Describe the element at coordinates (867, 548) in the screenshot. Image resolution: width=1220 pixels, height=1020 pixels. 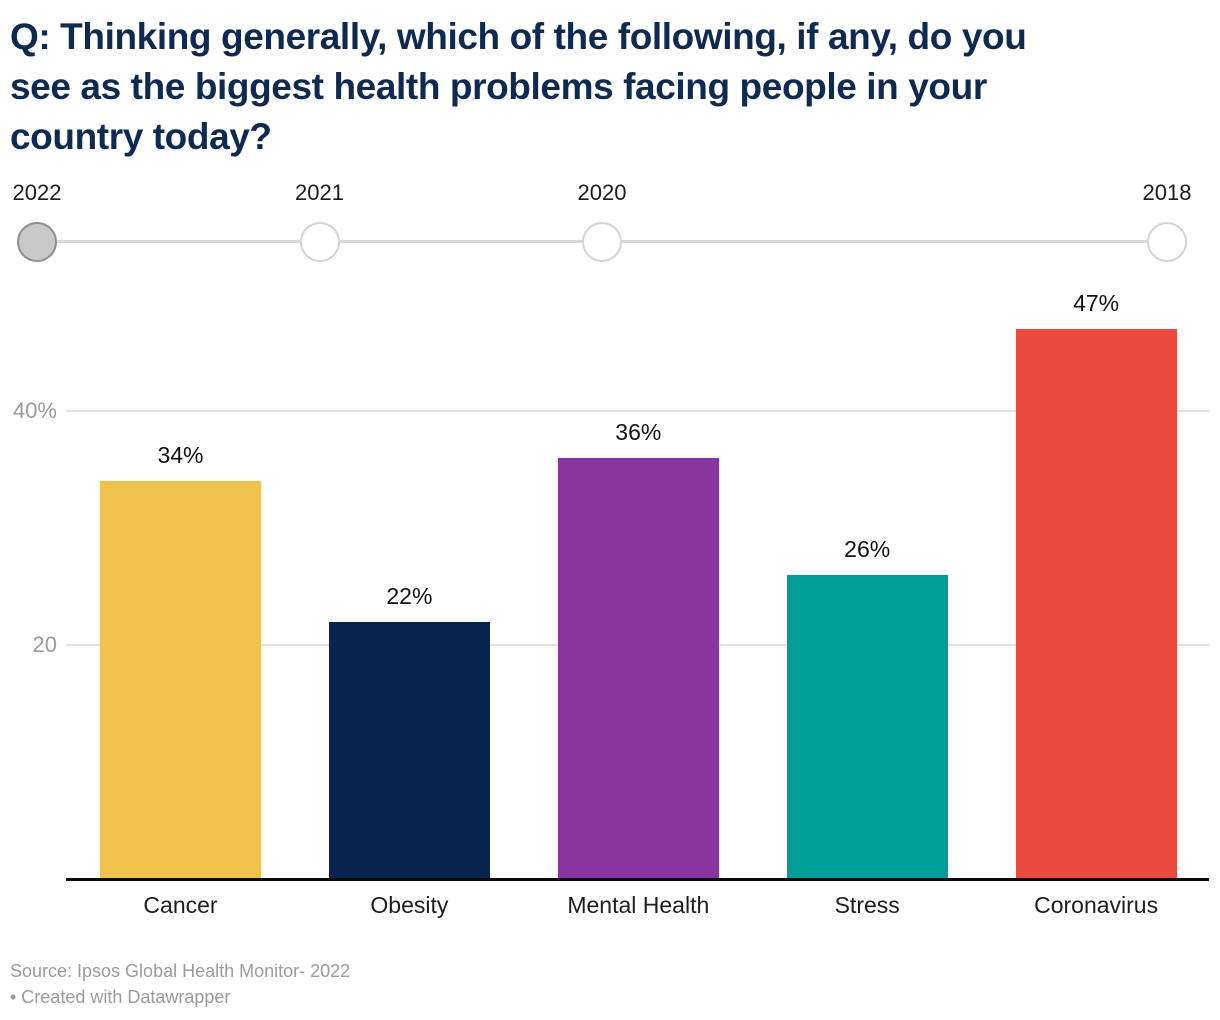
I see `value-label-stress: 26%` at that location.